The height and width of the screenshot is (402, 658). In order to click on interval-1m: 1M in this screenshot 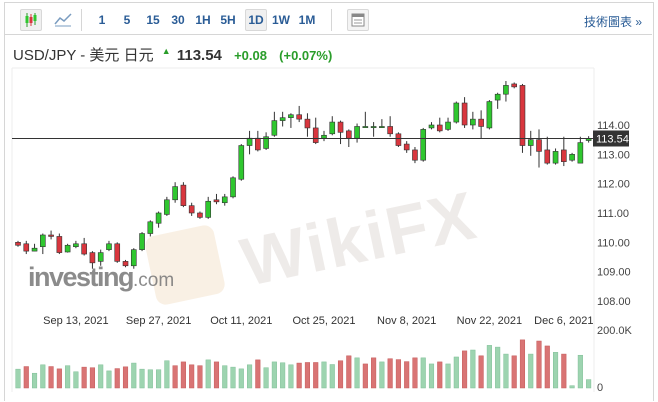, I will do `click(307, 20)`.